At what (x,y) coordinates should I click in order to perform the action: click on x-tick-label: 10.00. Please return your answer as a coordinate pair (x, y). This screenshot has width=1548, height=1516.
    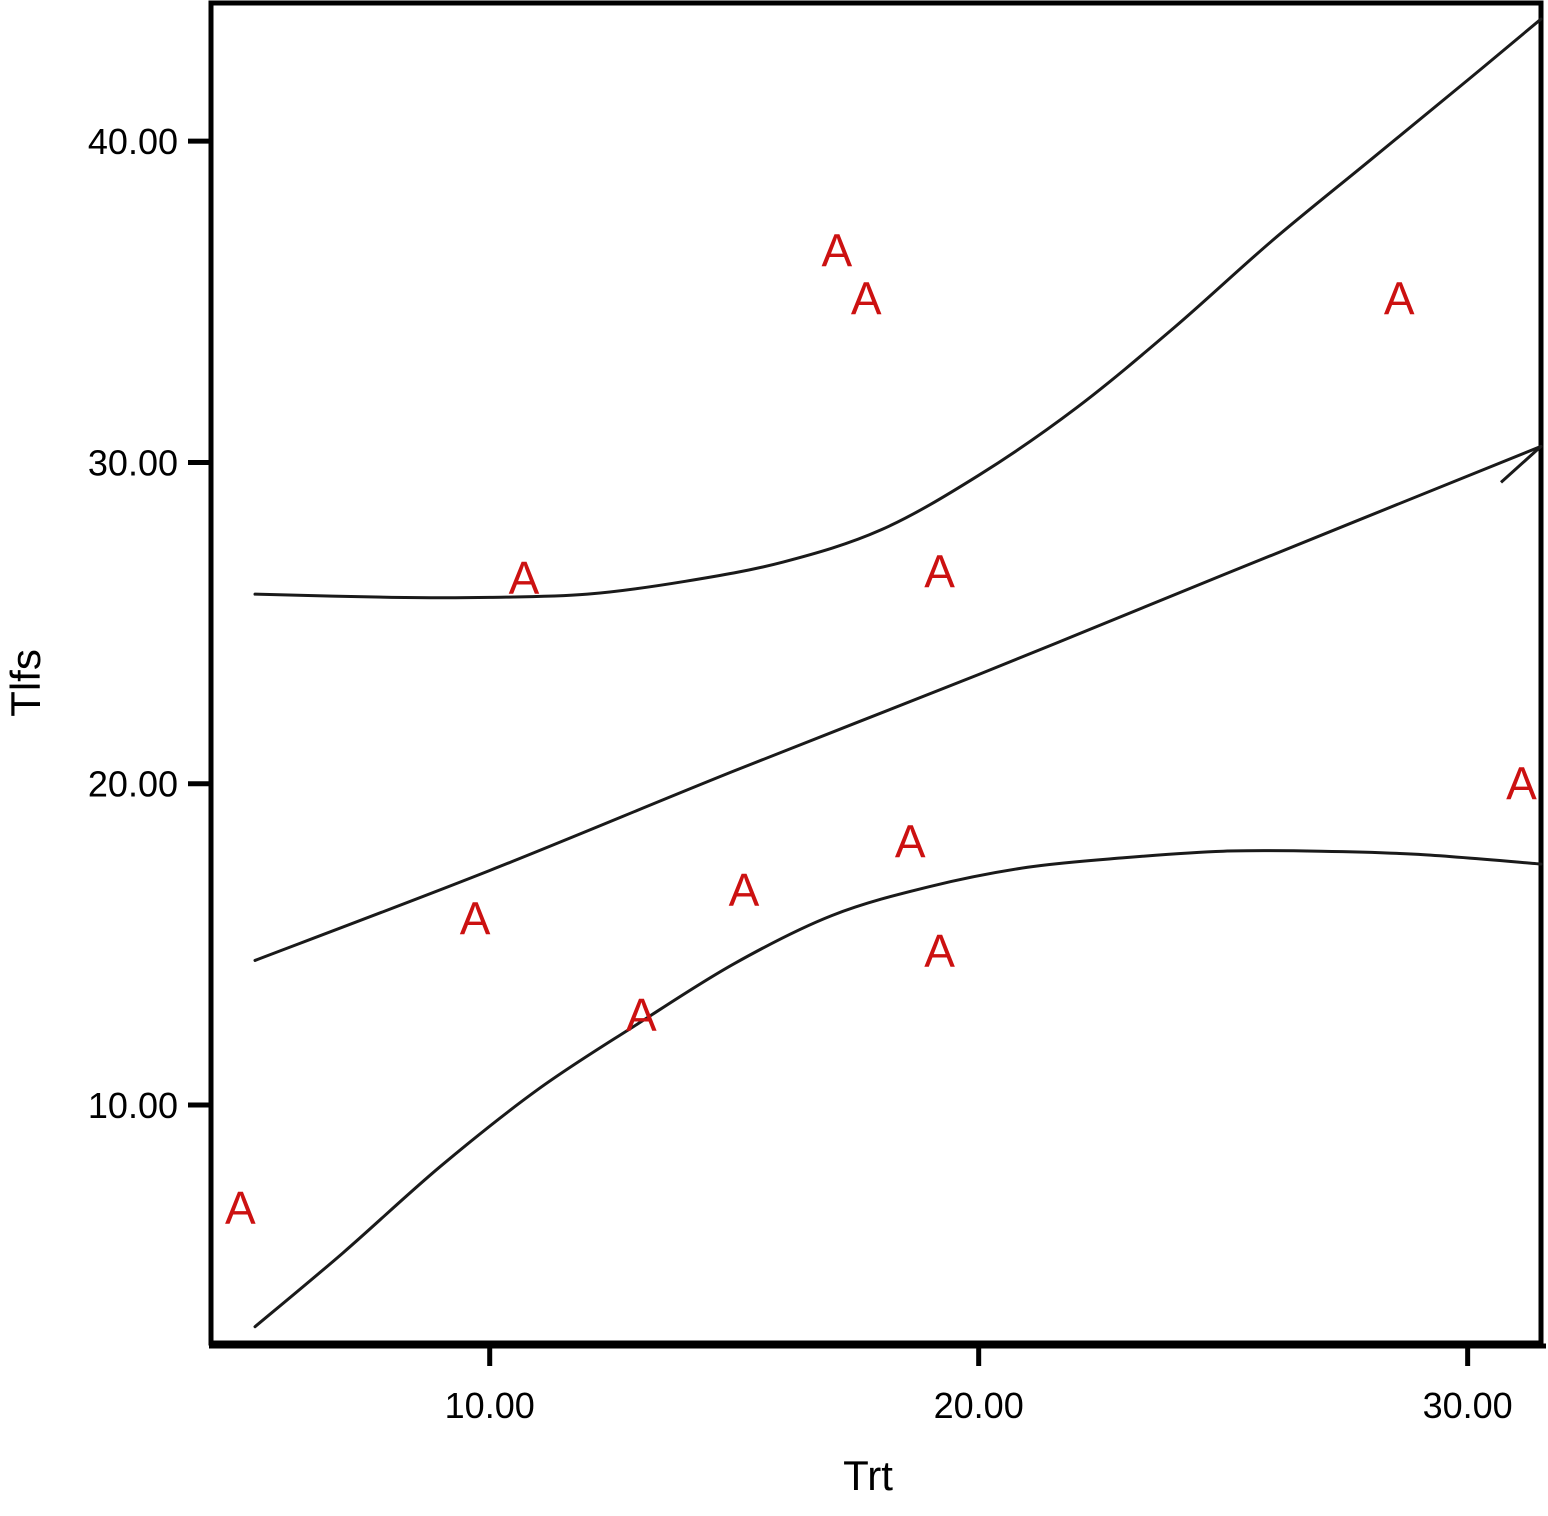
    Looking at the image, I should click on (490, 1405).